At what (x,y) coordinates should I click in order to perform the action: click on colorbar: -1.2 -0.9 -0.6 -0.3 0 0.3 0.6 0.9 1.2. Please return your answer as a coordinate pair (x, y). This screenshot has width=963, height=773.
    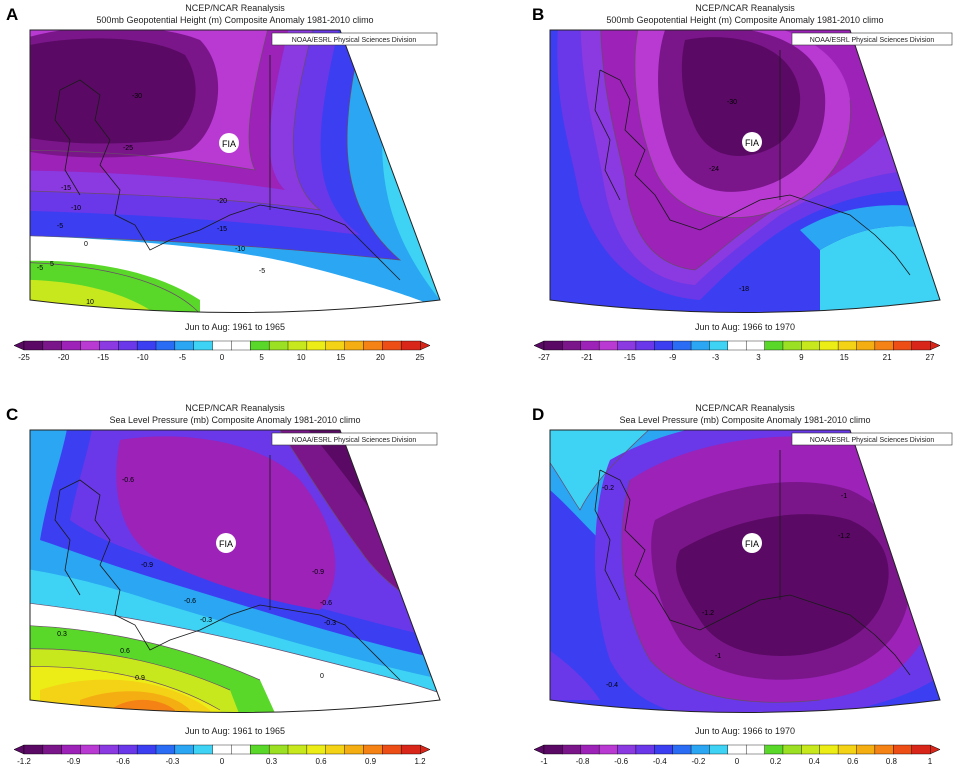
    Looking at the image, I should click on (222, 755).